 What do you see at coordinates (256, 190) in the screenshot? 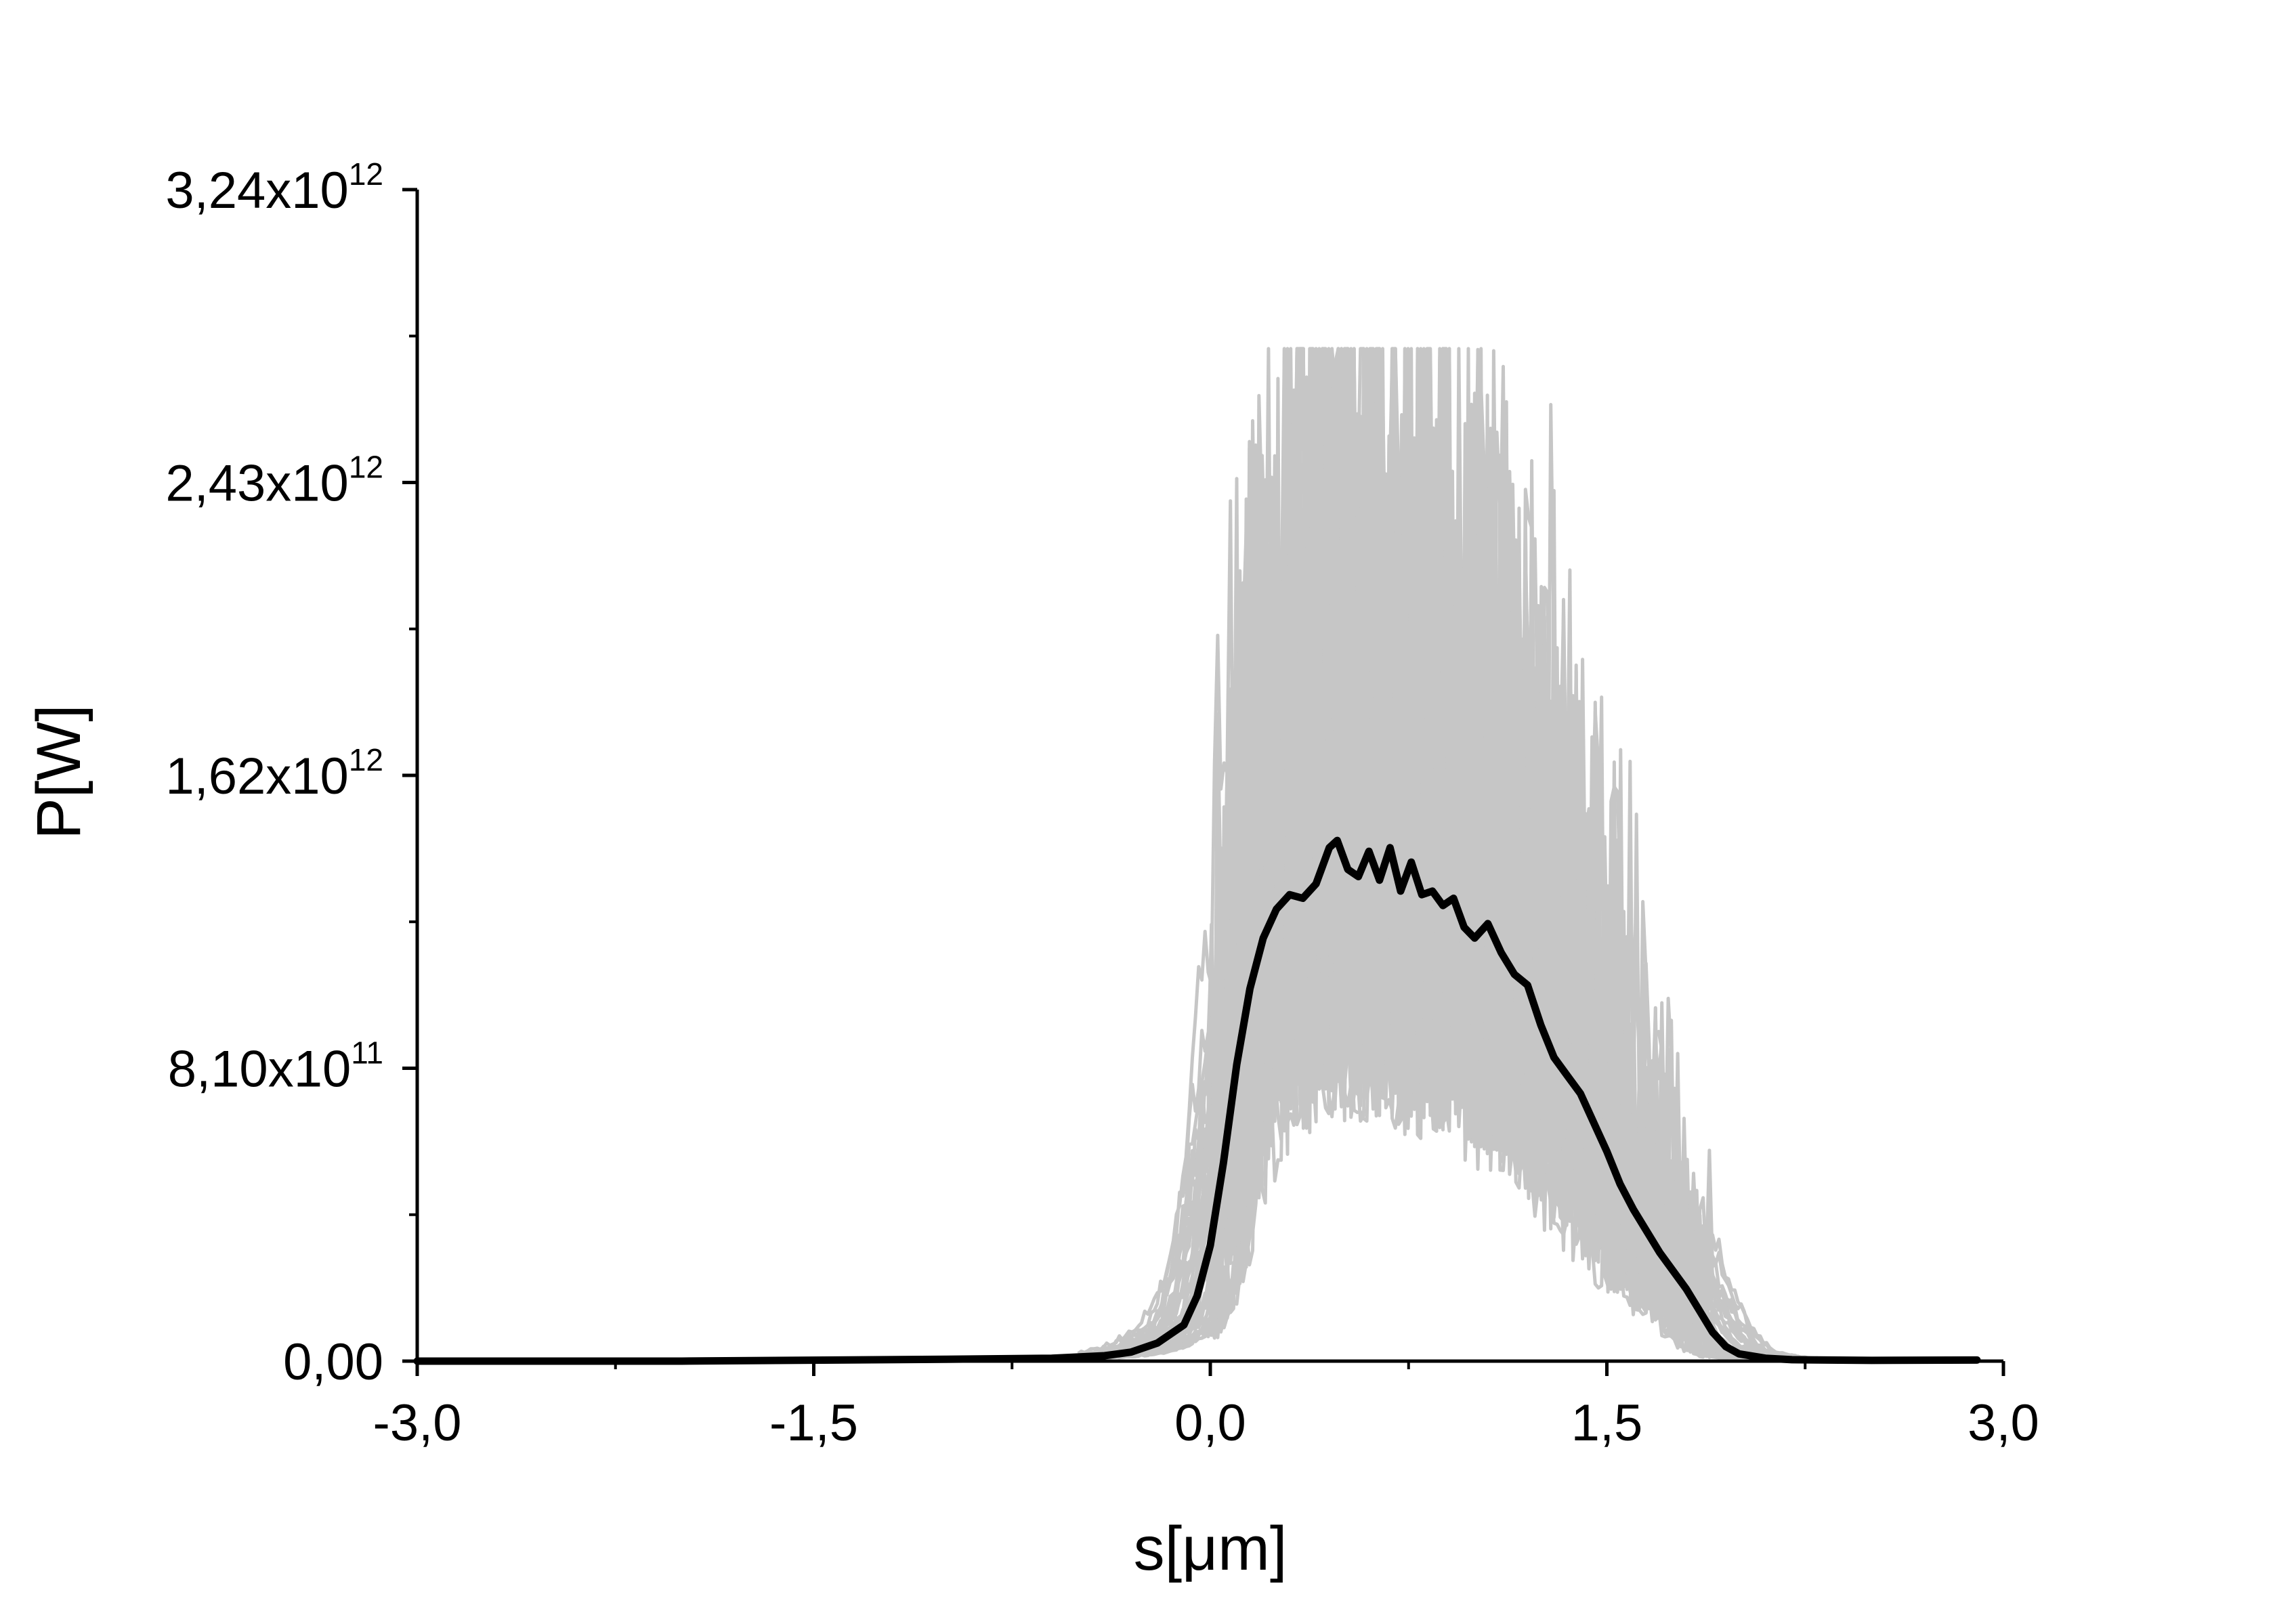
I see `y-tick-mantissa: 3,24x10` at bounding box center [256, 190].